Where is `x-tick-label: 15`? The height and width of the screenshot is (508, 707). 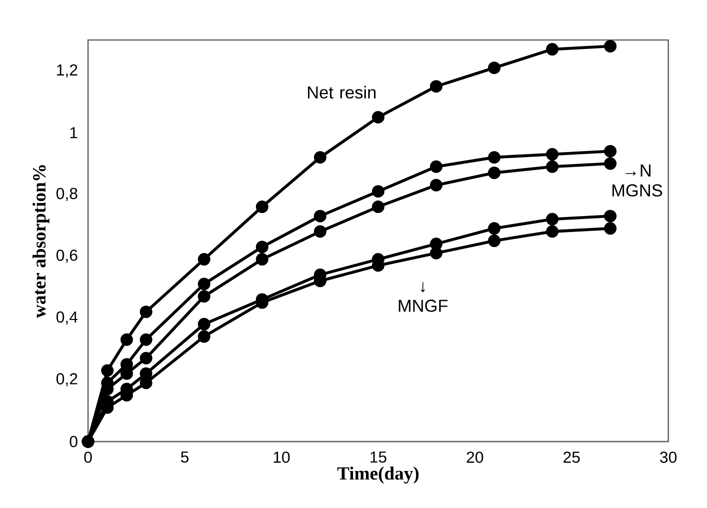 x-tick-label: 15 is located at coordinates (378, 457).